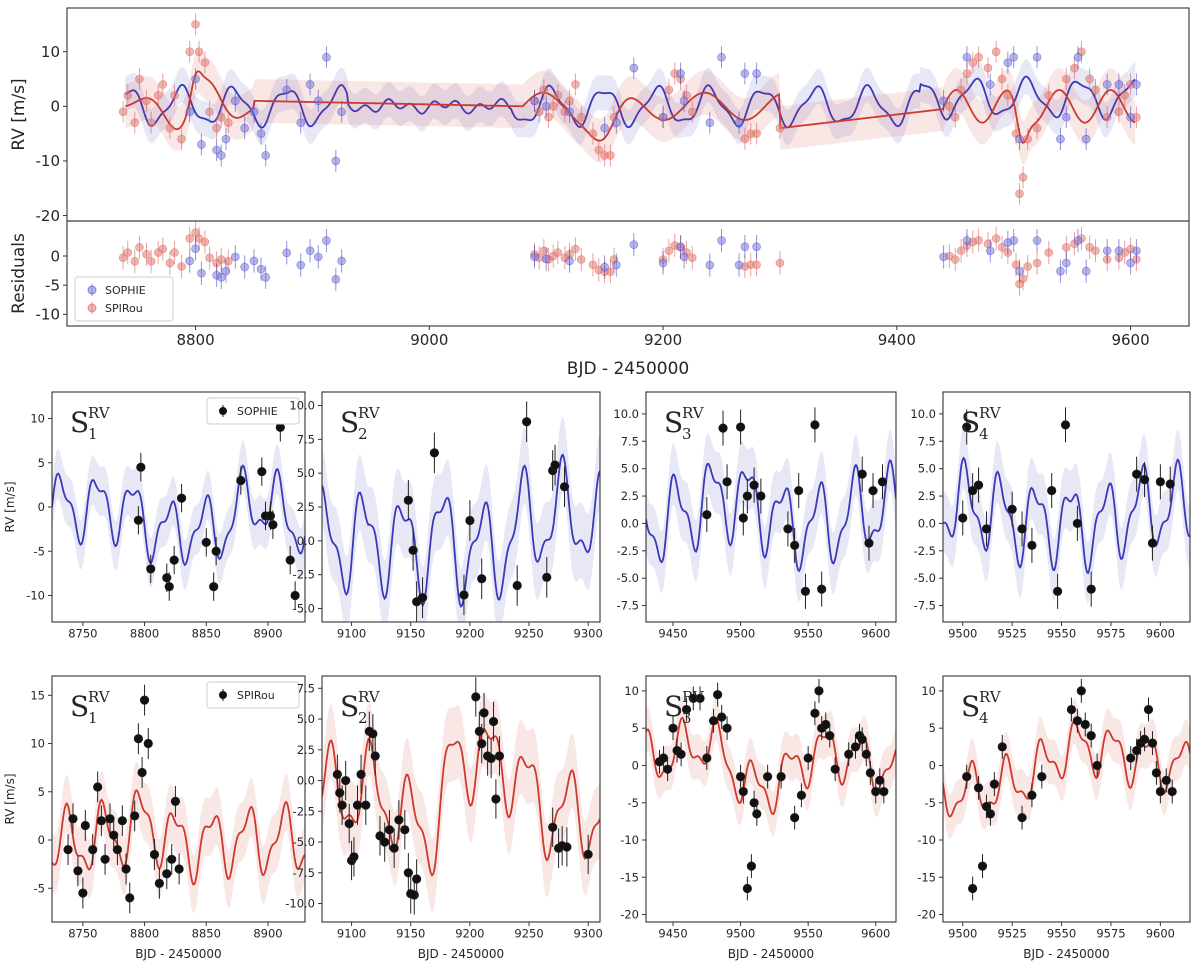  Describe the element at coordinates (927, 441) in the screenshot. I see `sophie-4-ytick-label: 7.5` at that location.